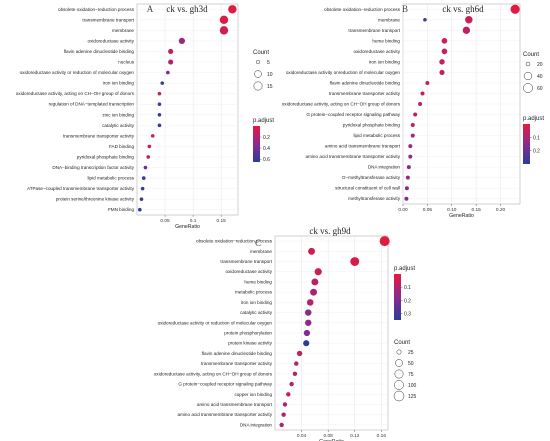 Image resolution: width=550 pixels, height=441 pixels. I want to click on x-tick-label: 0.15, so click(476, 210).